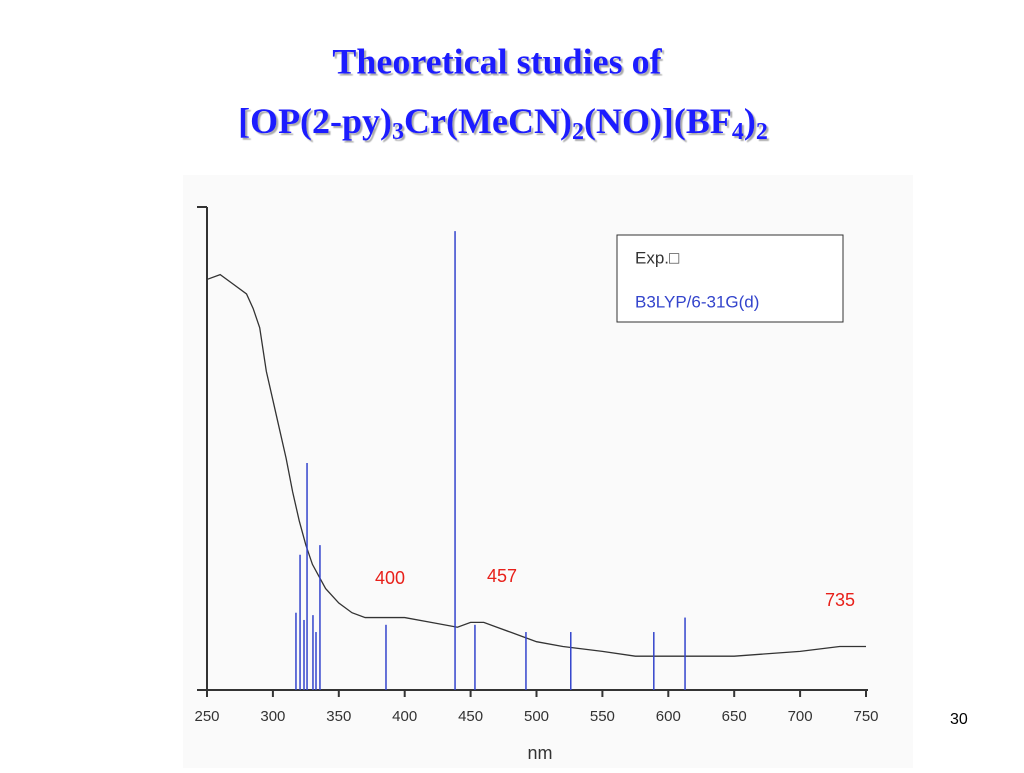 Image resolution: width=1024 pixels, height=773 pixels. What do you see at coordinates (800, 716) in the screenshot?
I see `x-tick-label: 700` at bounding box center [800, 716].